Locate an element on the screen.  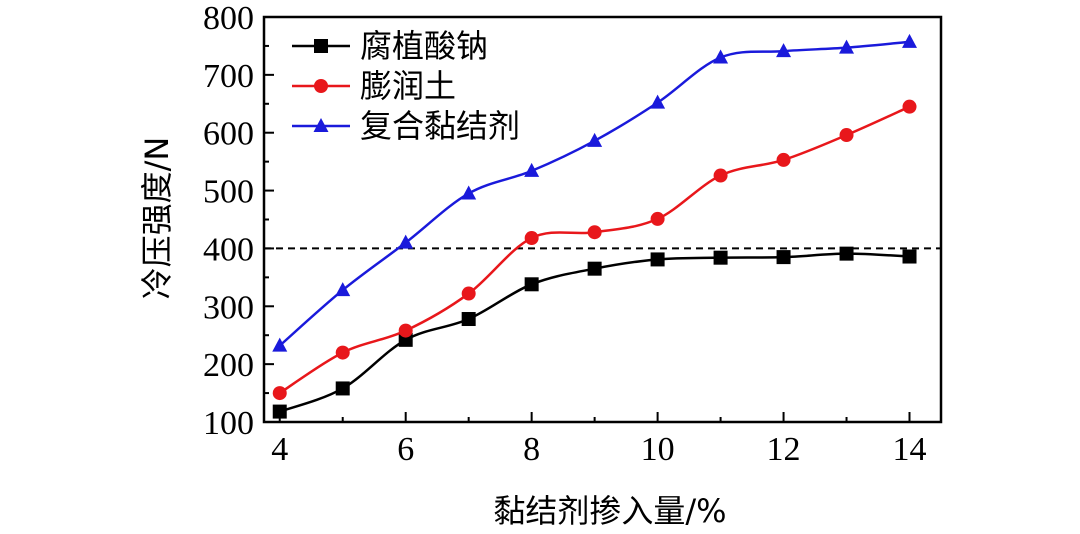
y-tick-label: 800 is located at coordinates (228, 18).